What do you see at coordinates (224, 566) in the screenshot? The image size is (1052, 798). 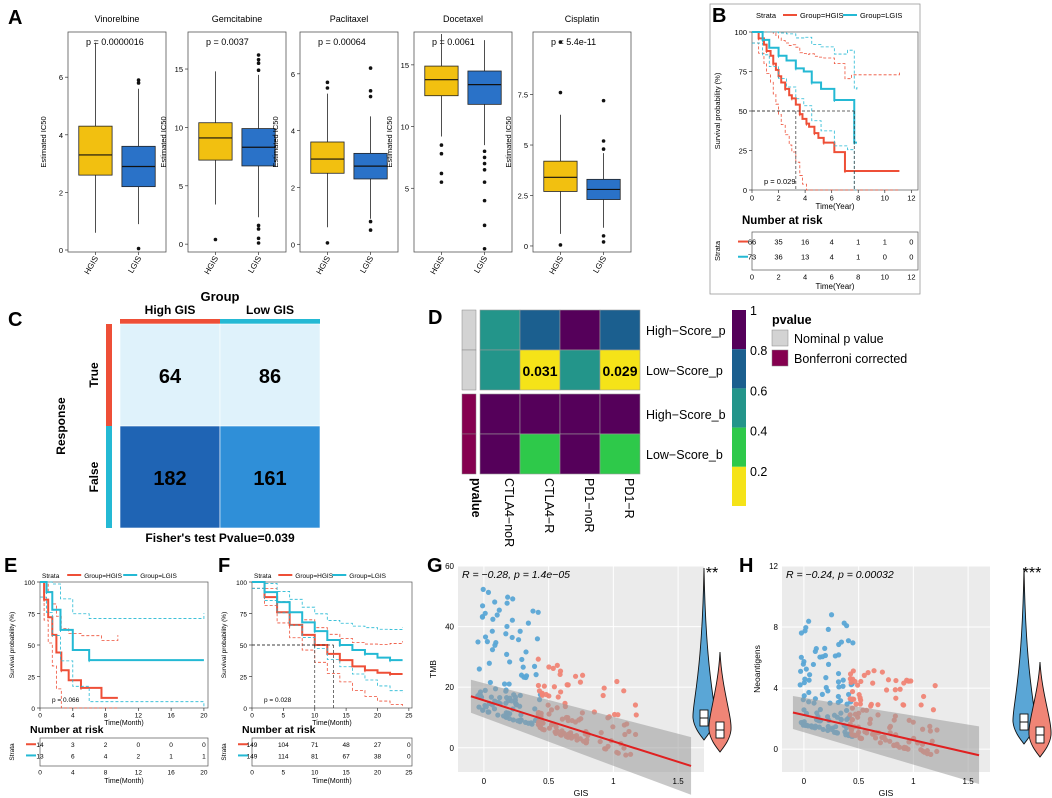 I see `panel-label-F: F` at bounding box center [224, 566].